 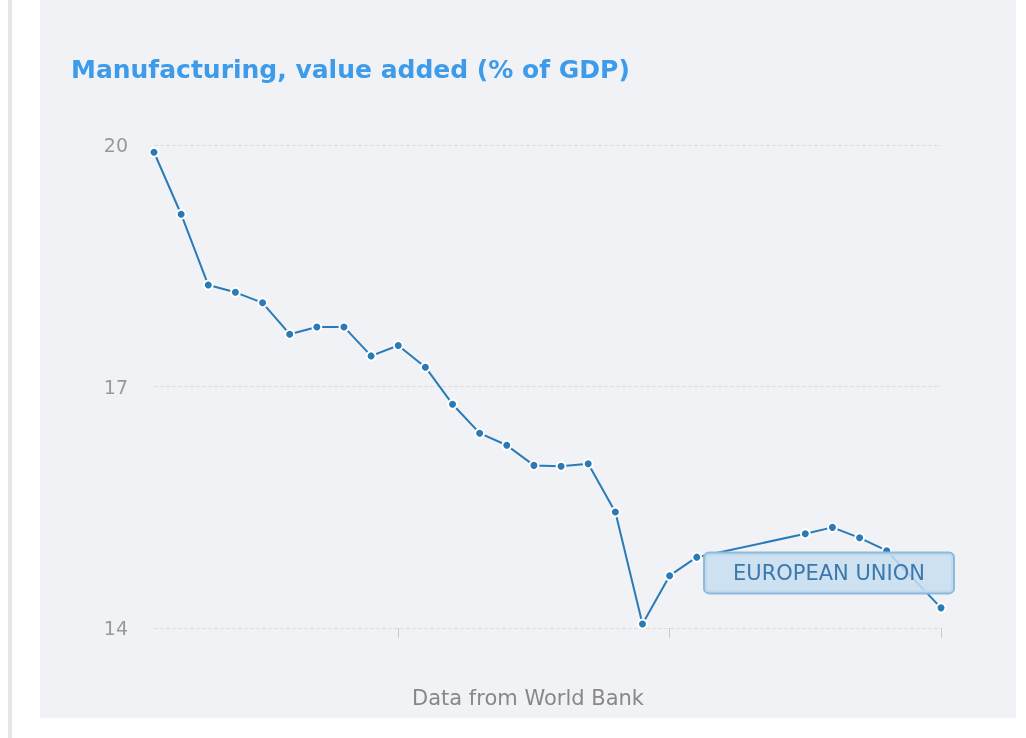 What do you see at coordinates (528, 697) in the screenshot?
I see `text: Data from World Bank` at bounding box center [528, 697].